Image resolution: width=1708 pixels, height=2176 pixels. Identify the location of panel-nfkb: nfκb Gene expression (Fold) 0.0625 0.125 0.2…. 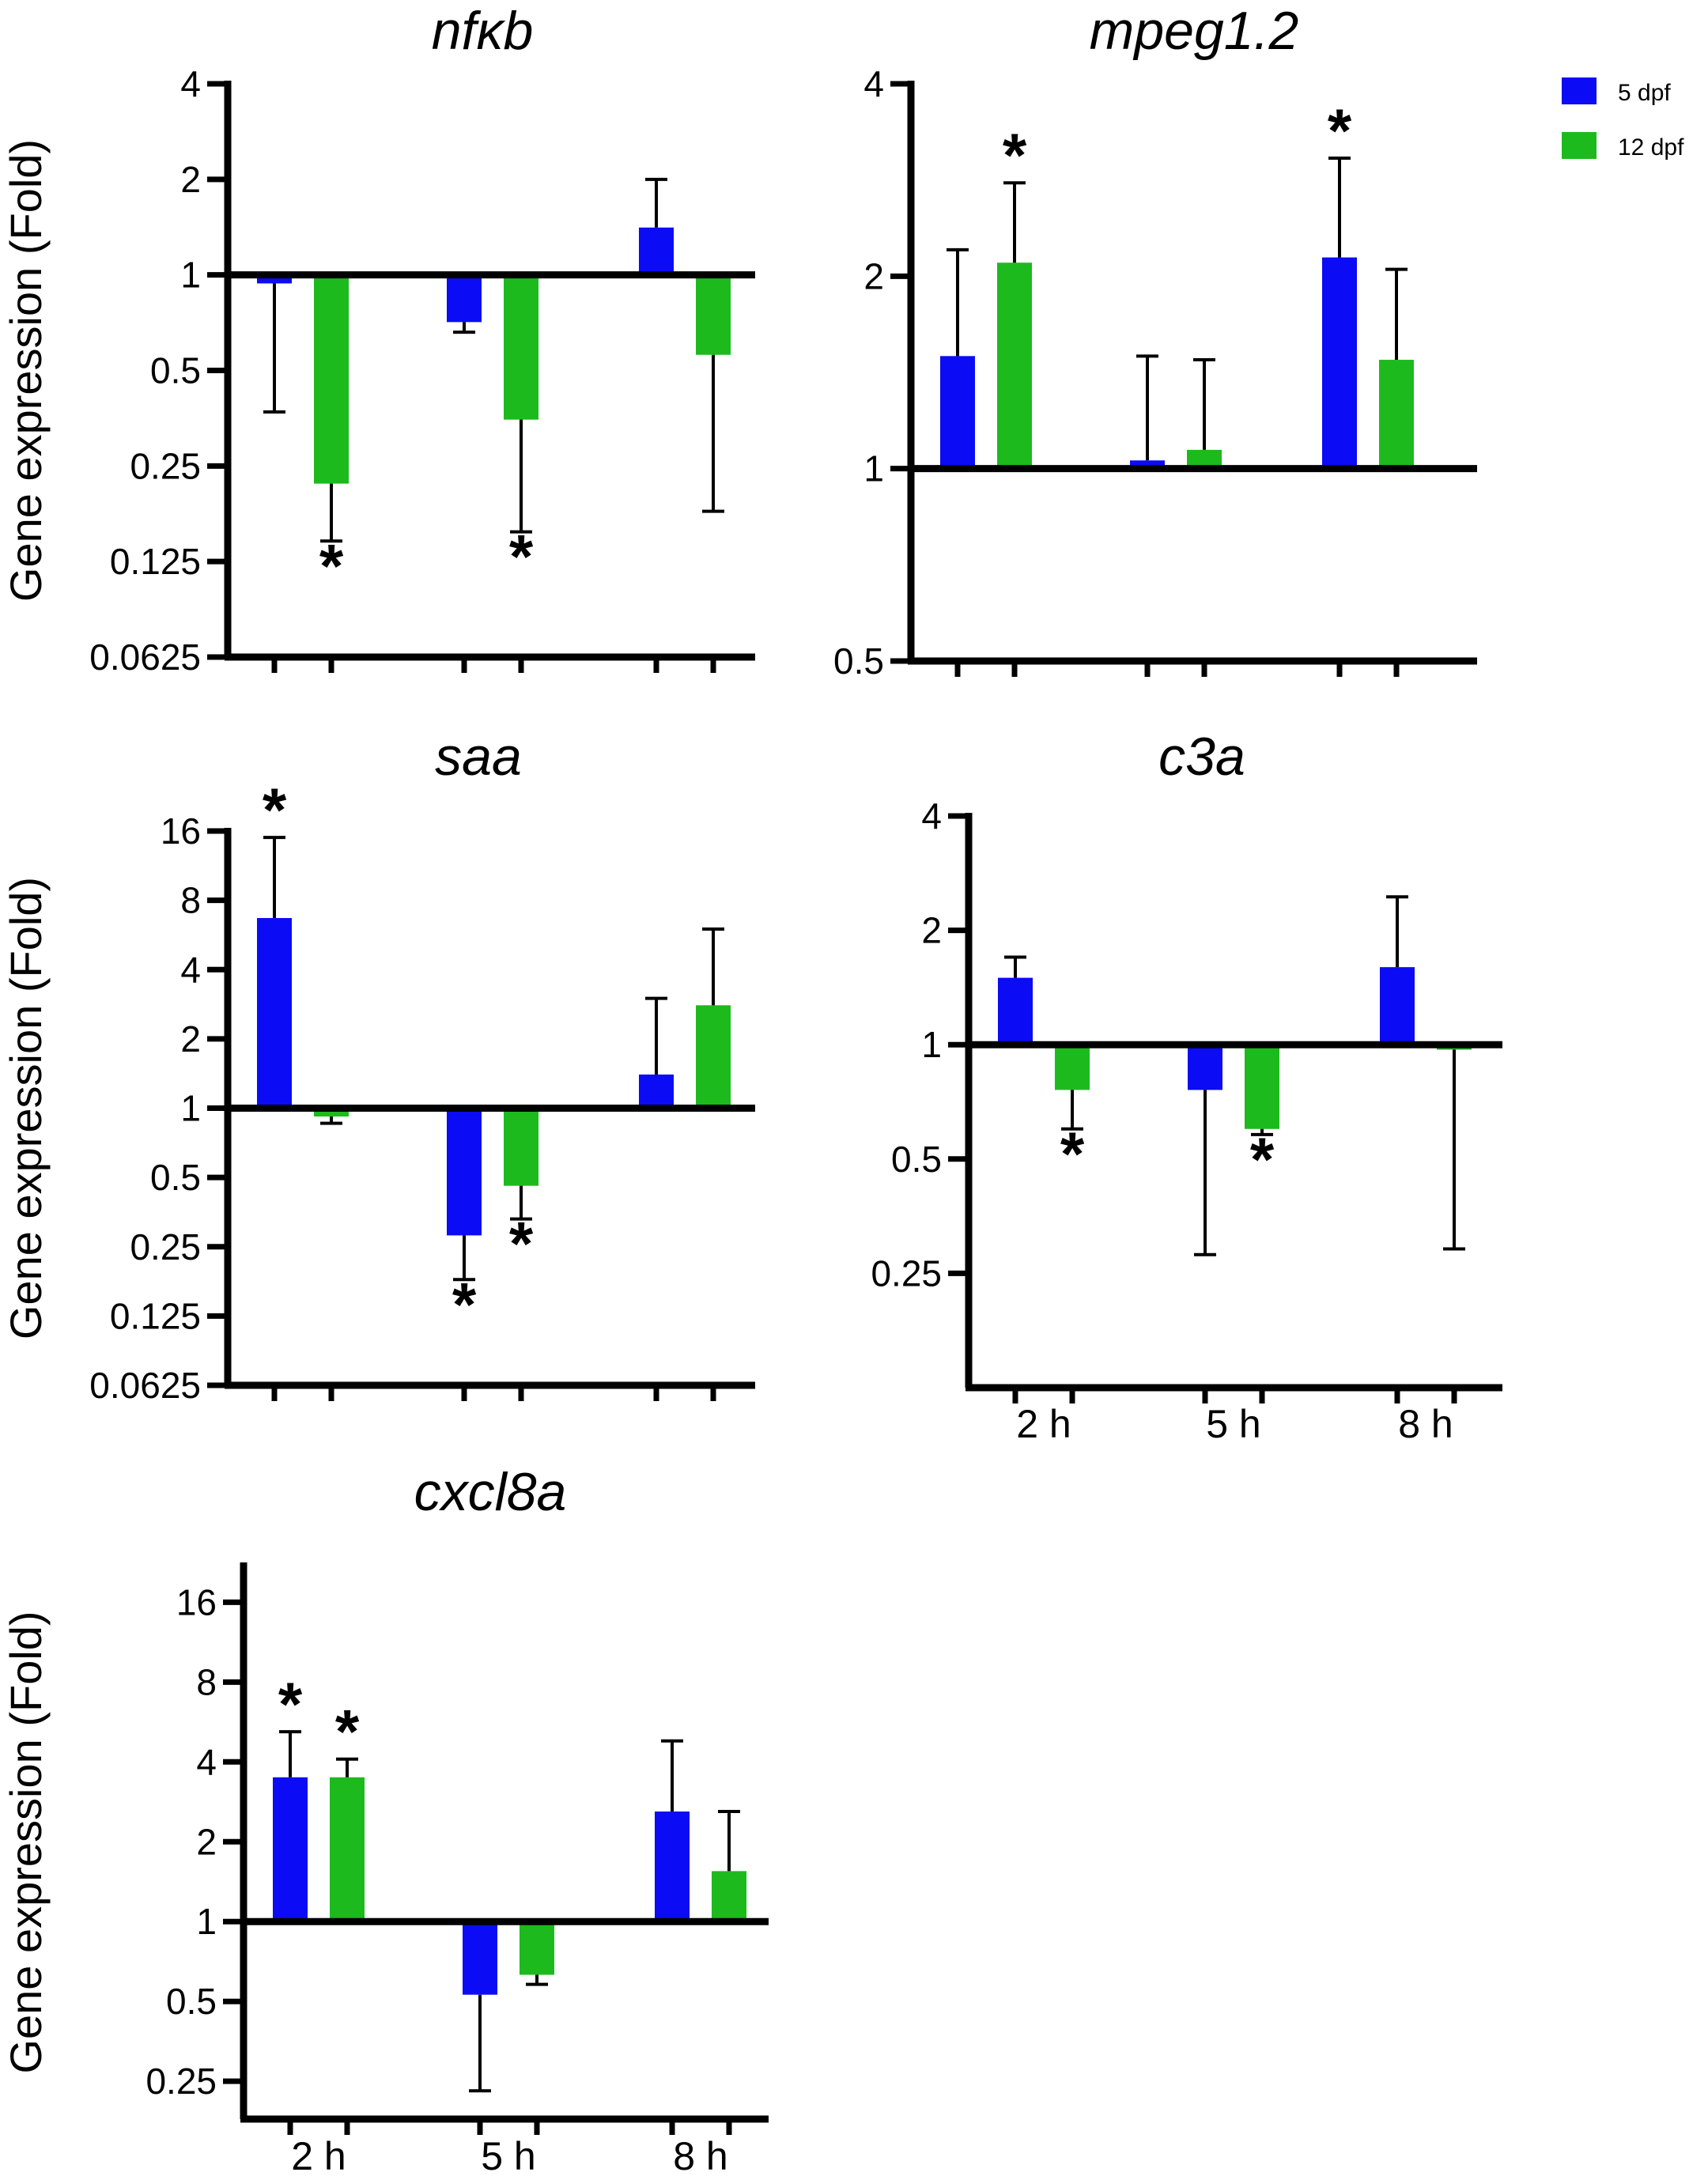
(378, 339).